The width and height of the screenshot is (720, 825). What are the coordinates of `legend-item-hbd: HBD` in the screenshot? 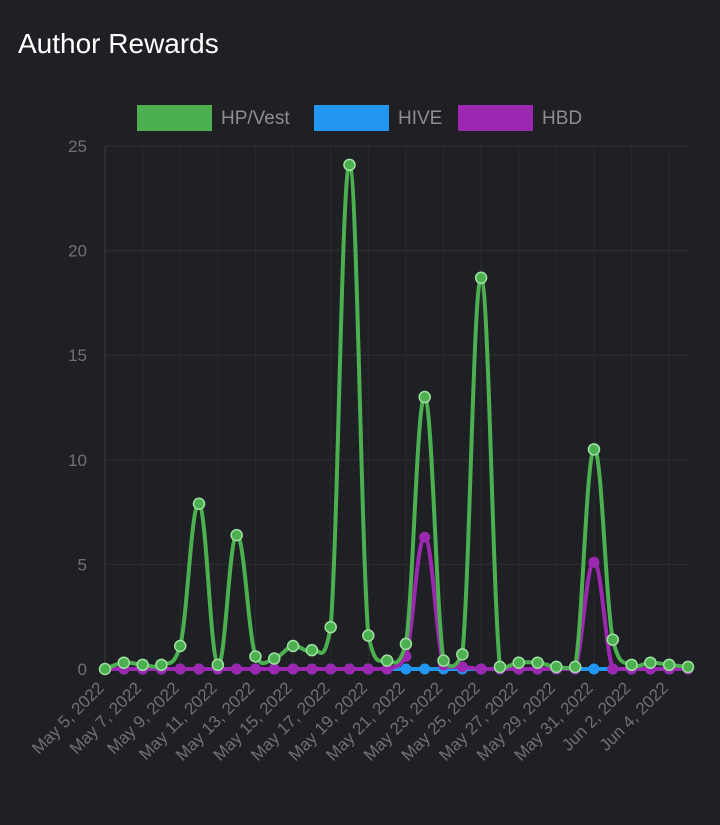 It's located at (520, 118).